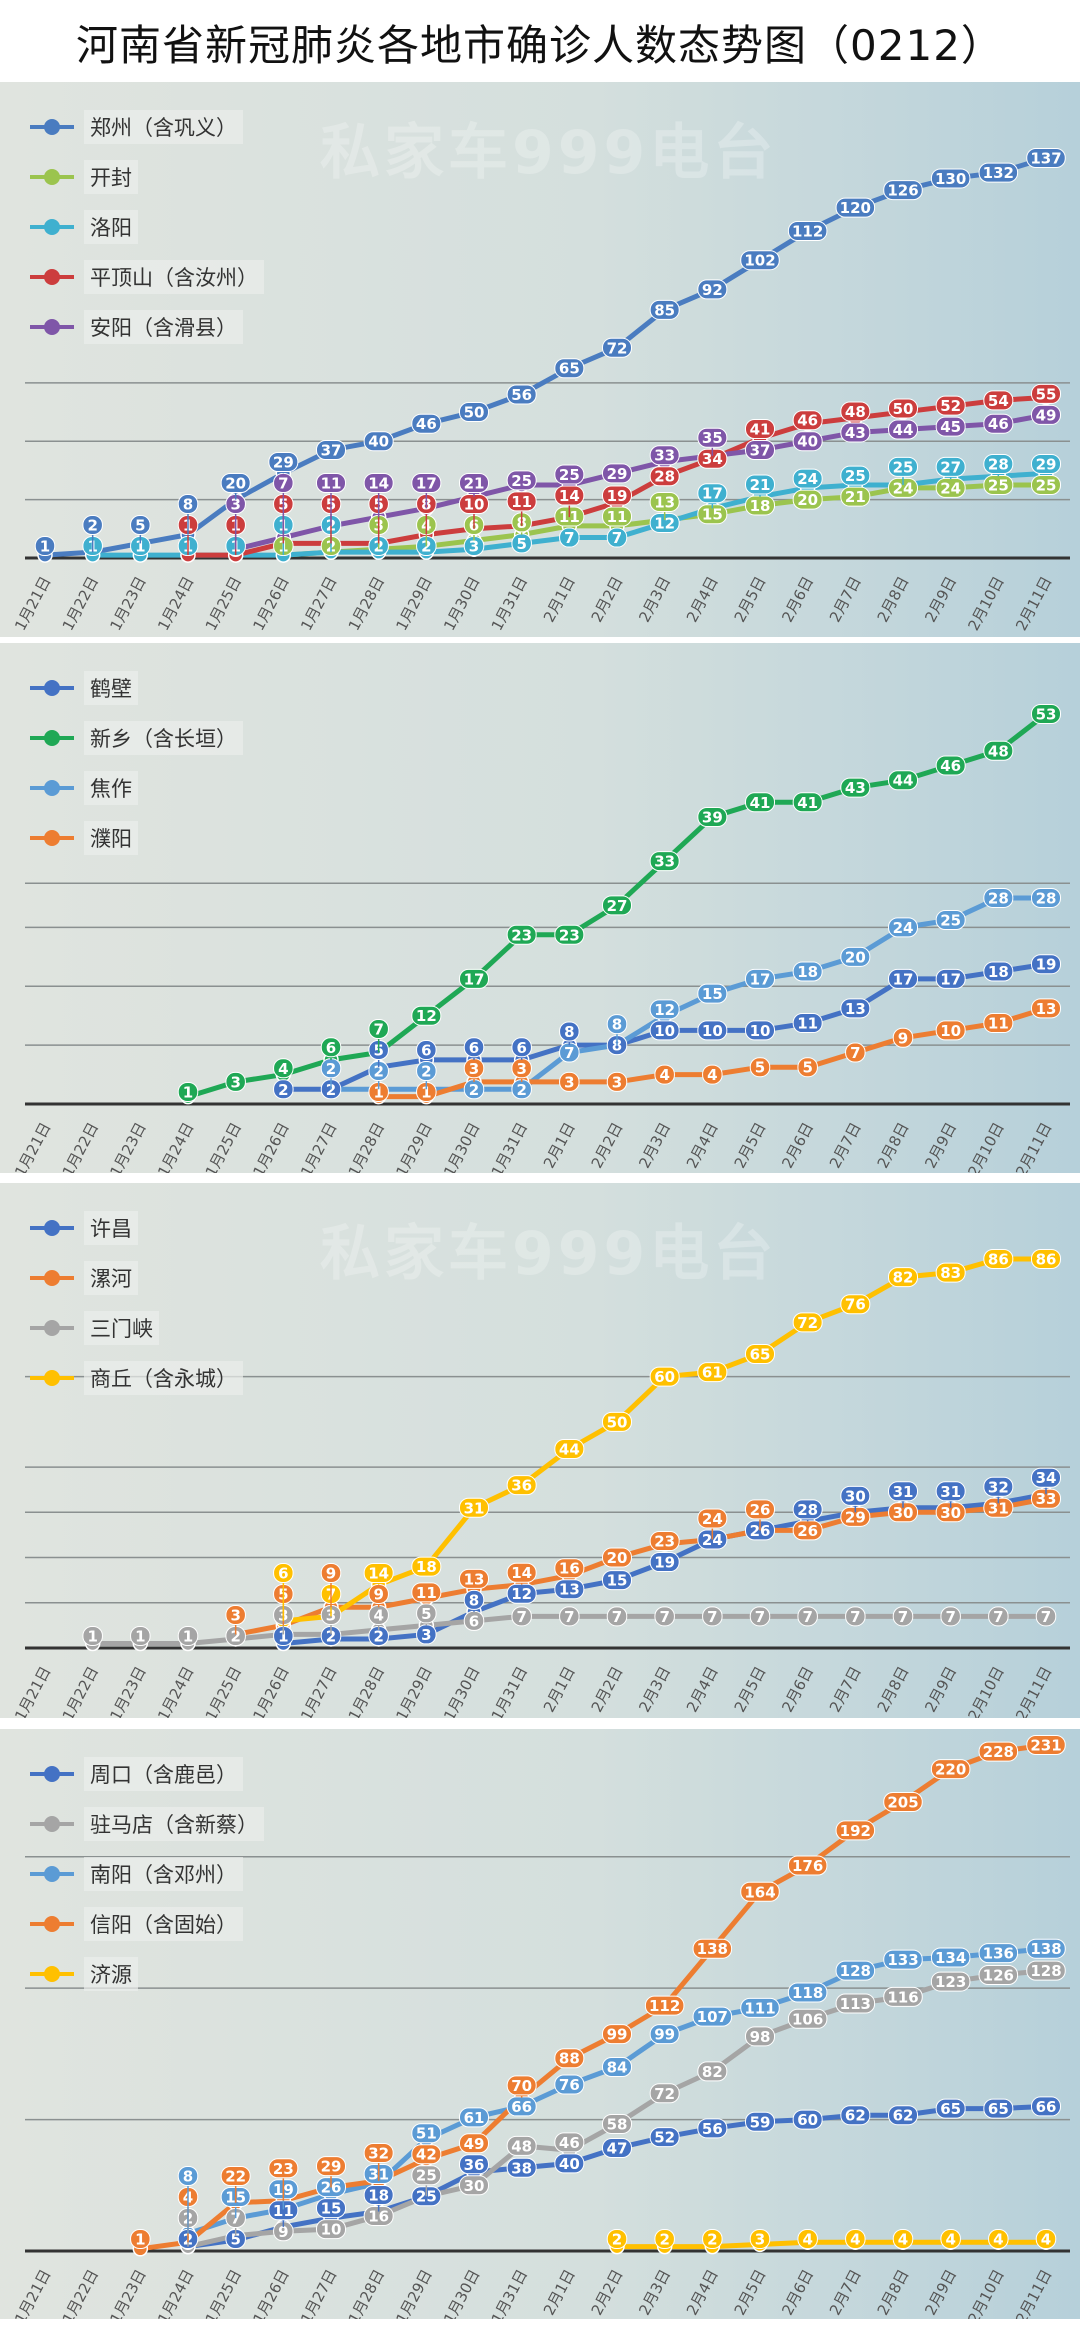 The image size is (1080, 2332). I want to click on legend-marker-icon, so click(52, 1328).